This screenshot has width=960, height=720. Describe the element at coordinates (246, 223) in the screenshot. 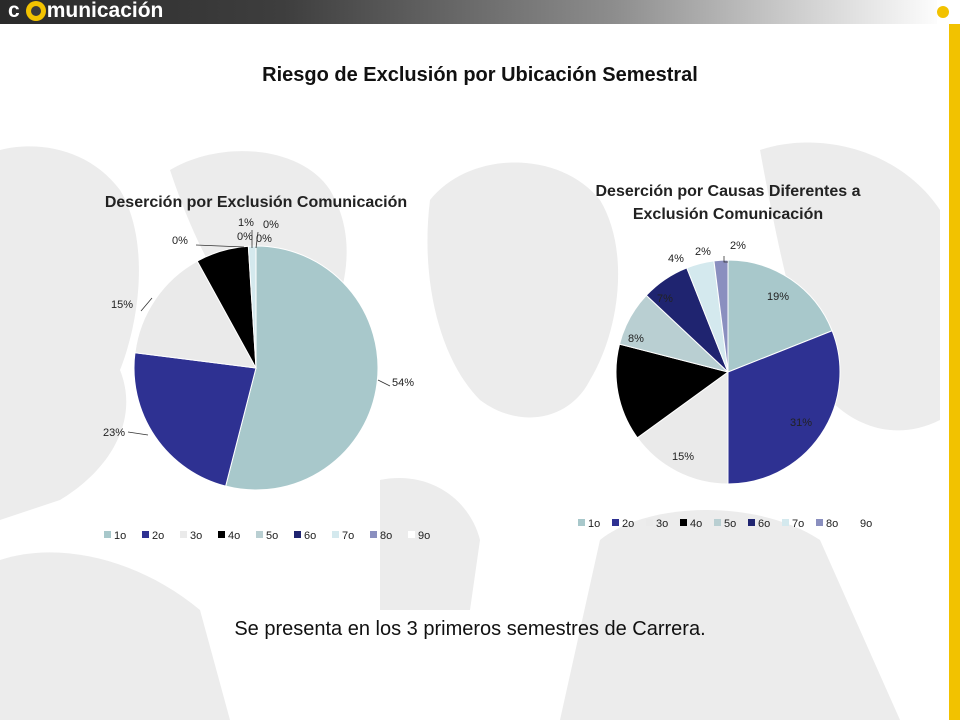

I see `data-label-7o: 1%` at that location.